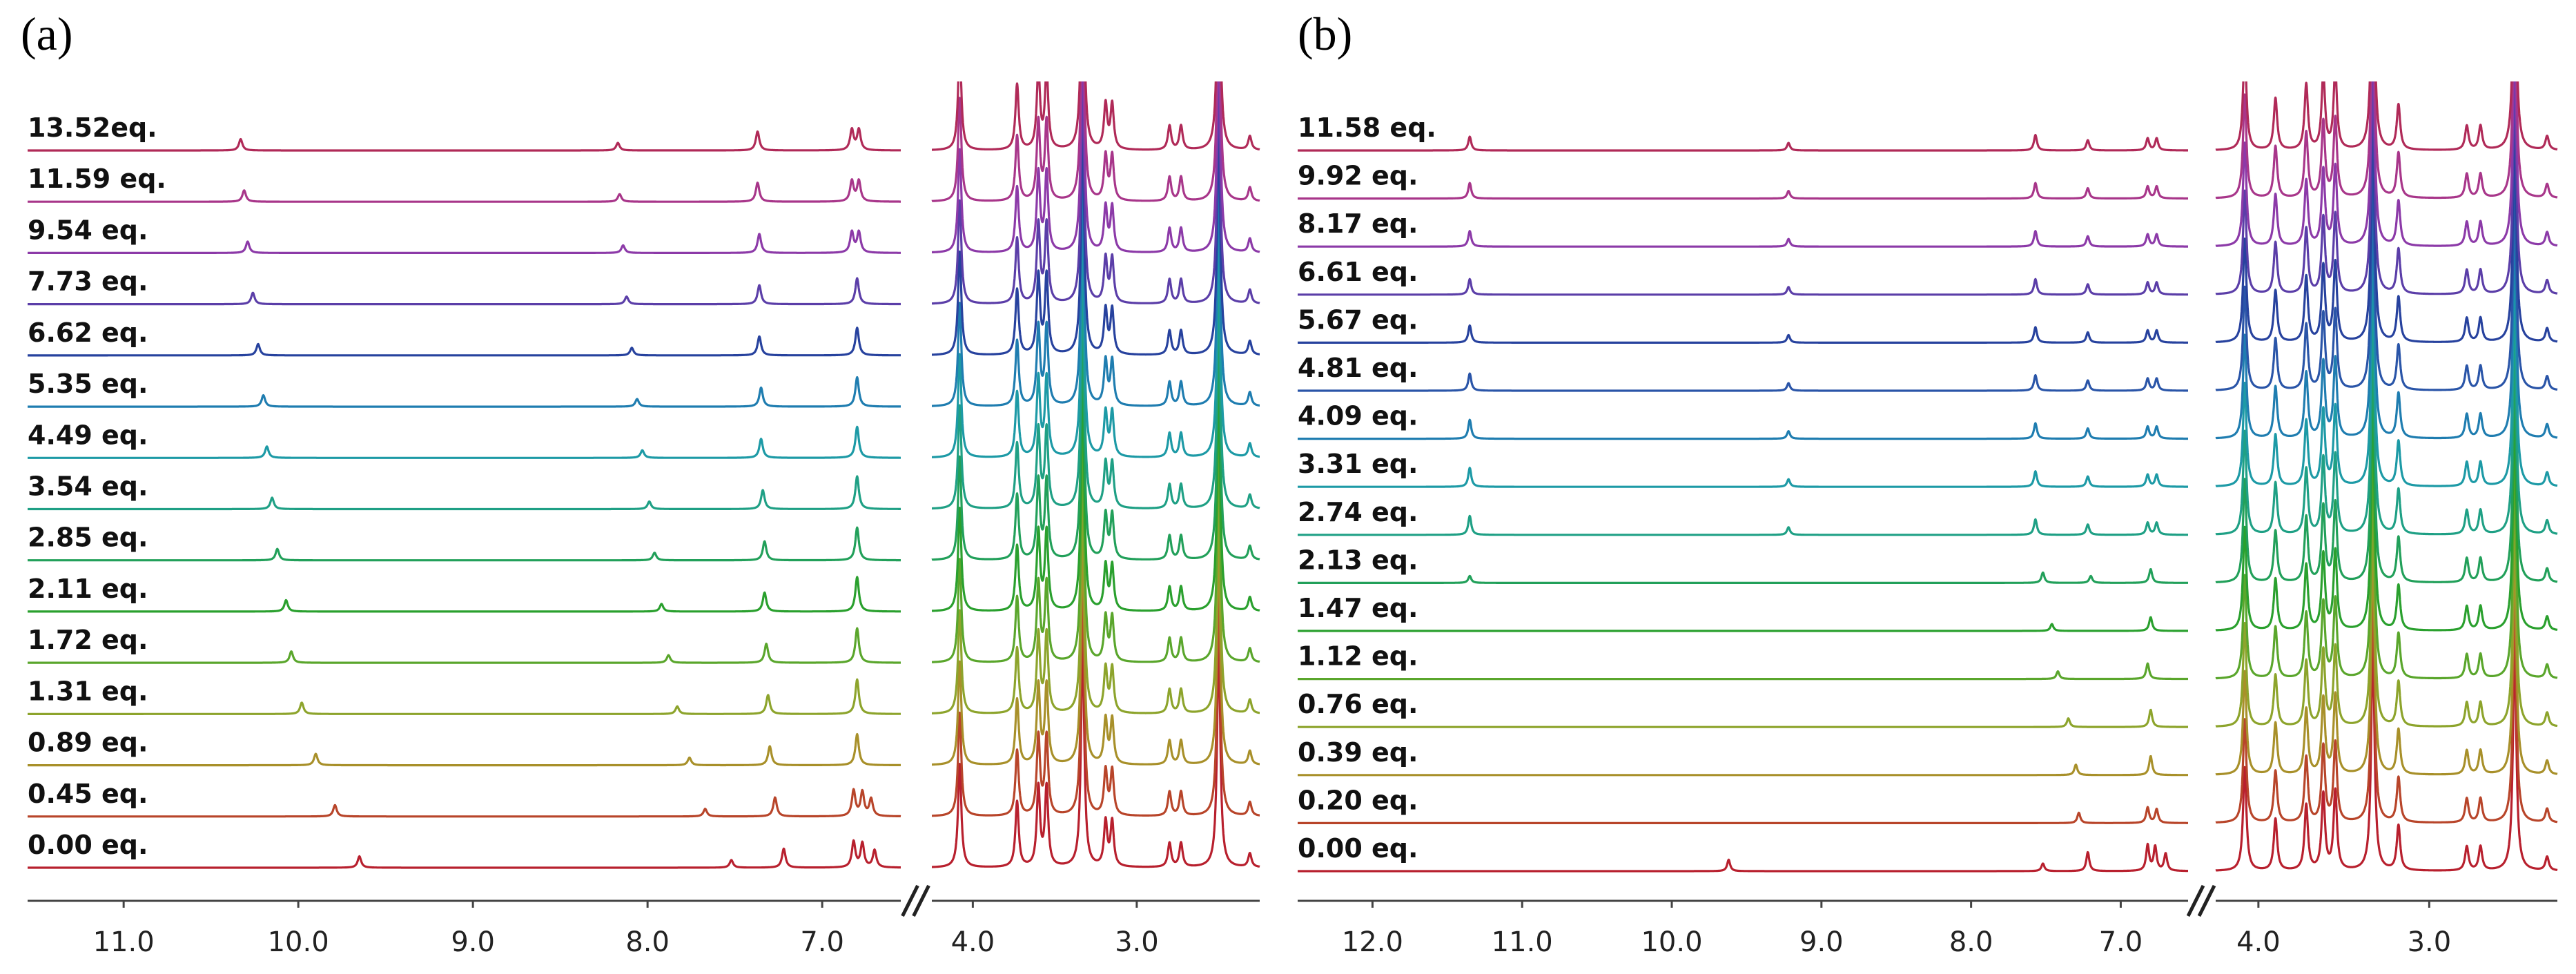 The height and width of the screenshot is (974, 2576). What do you see at coordinates (1358, 512) in the screenshot?
I see `equivalents-label: 2.74 eq.` at bounding box center [1358, 512].